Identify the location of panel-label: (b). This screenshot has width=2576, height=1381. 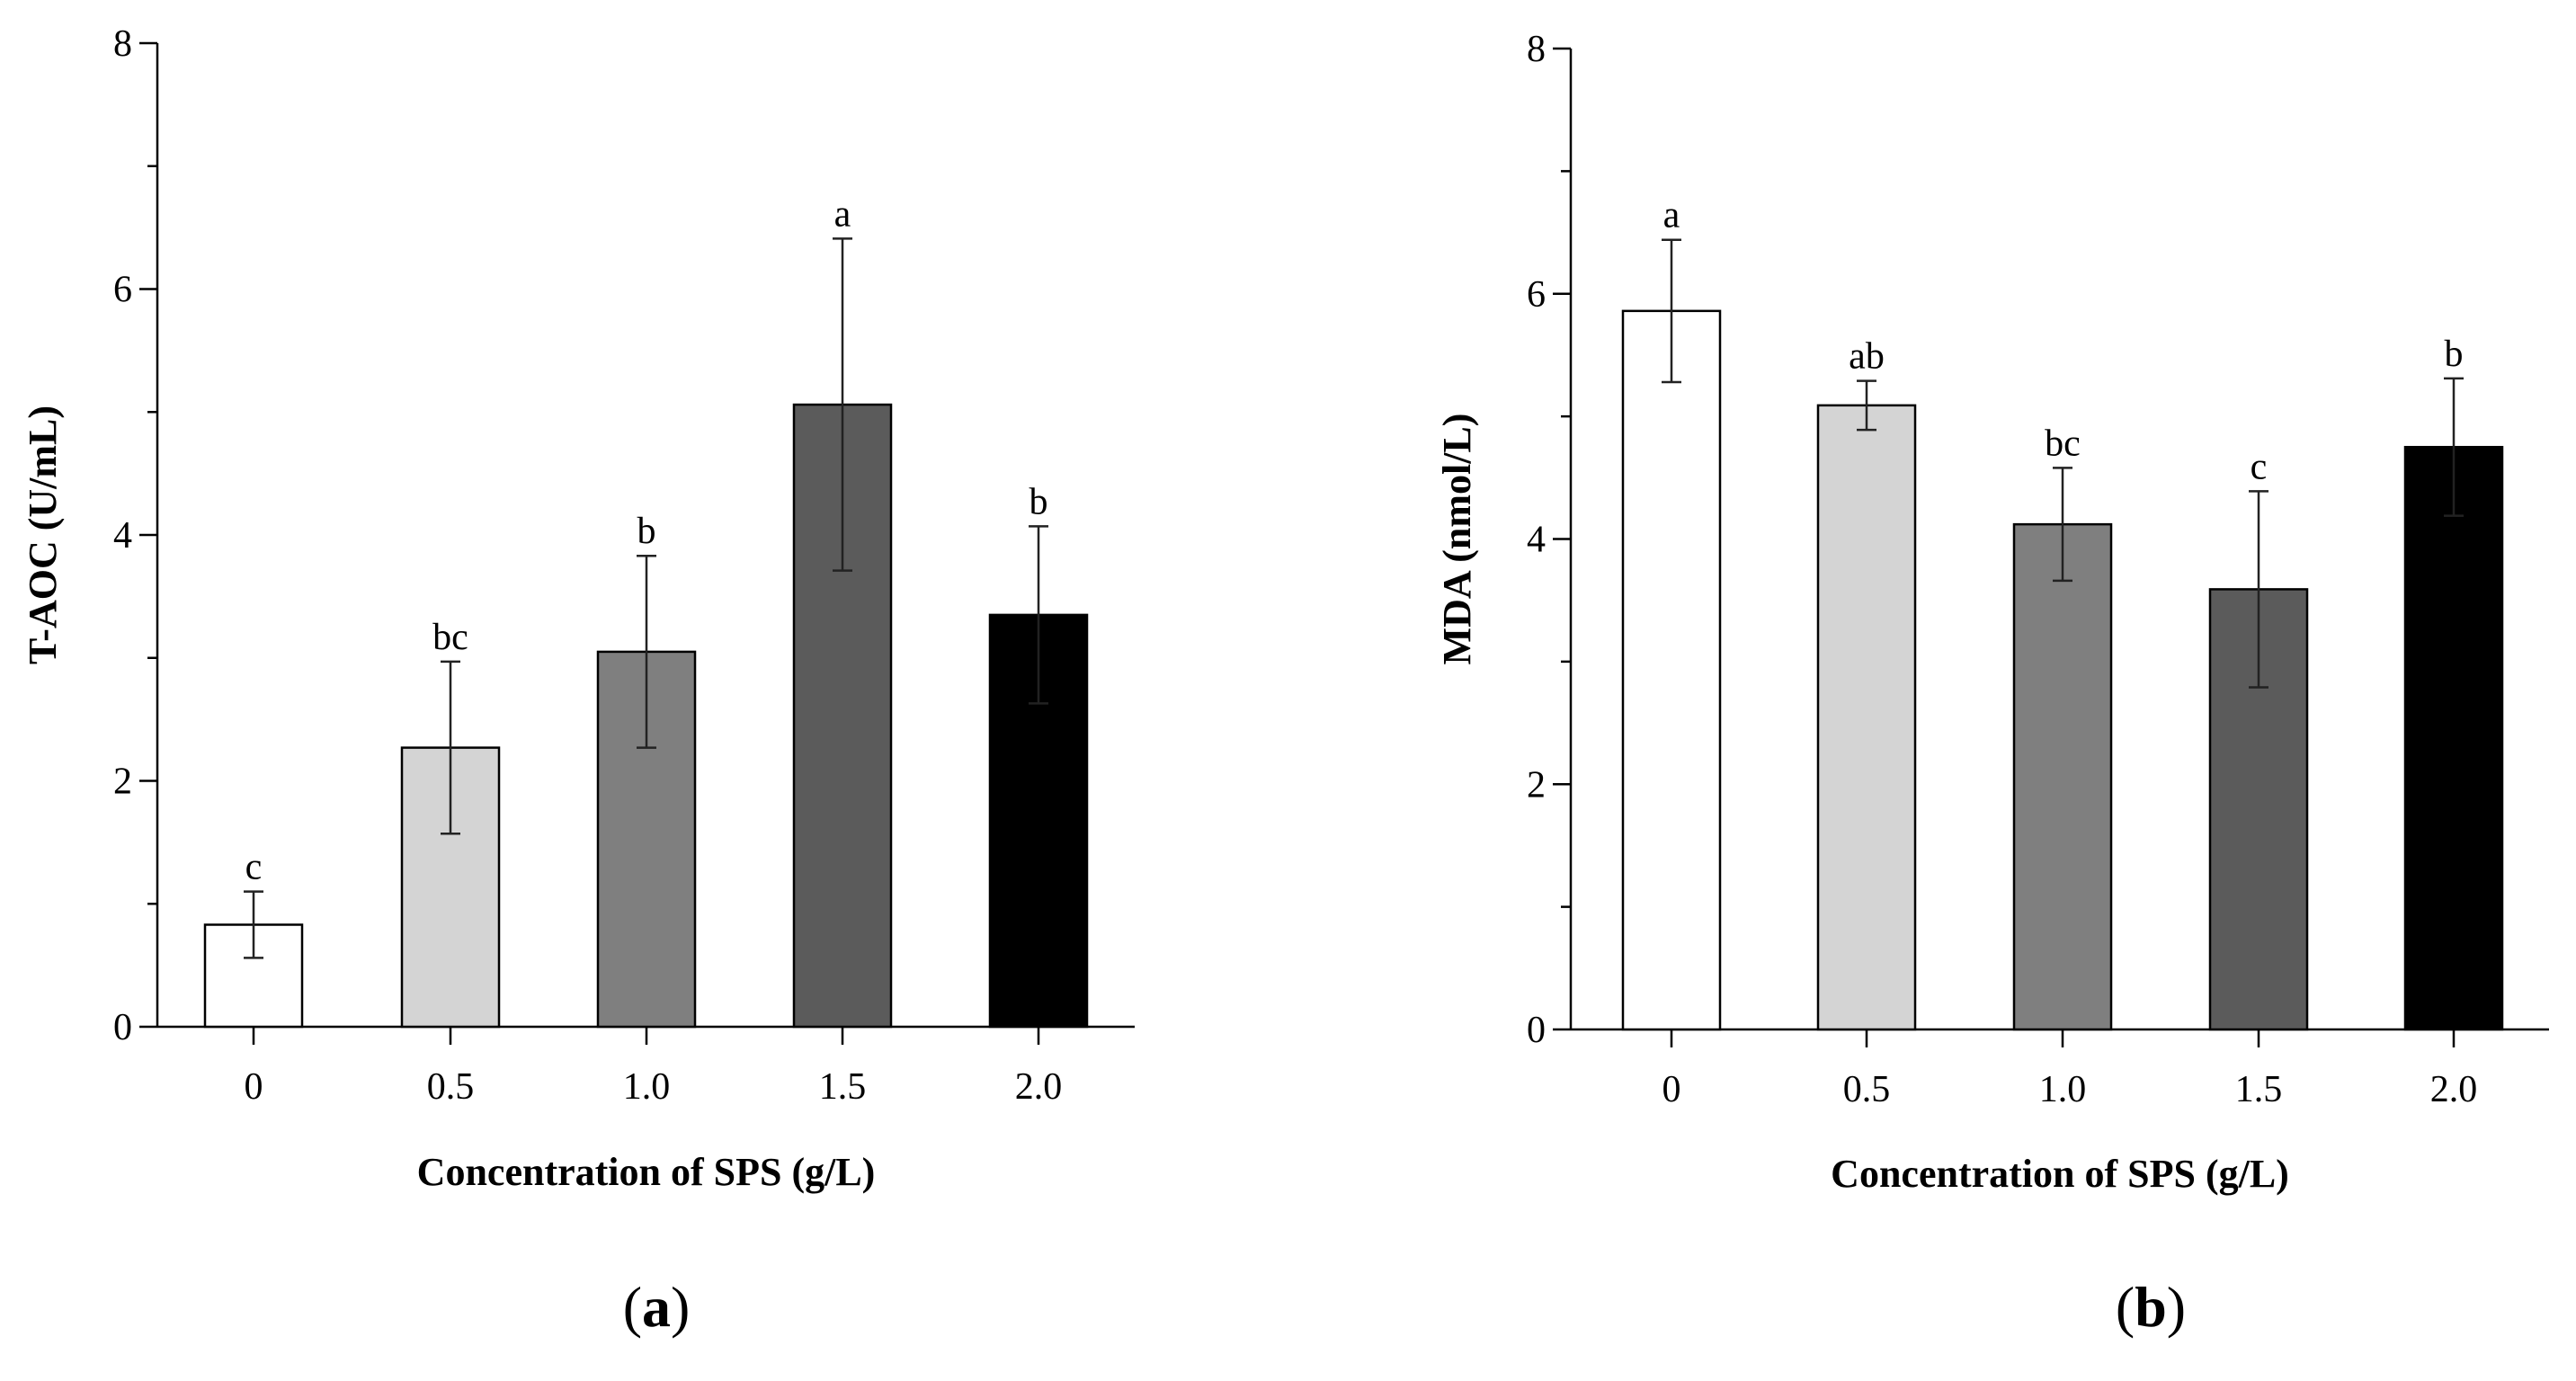
(2151, 1307).